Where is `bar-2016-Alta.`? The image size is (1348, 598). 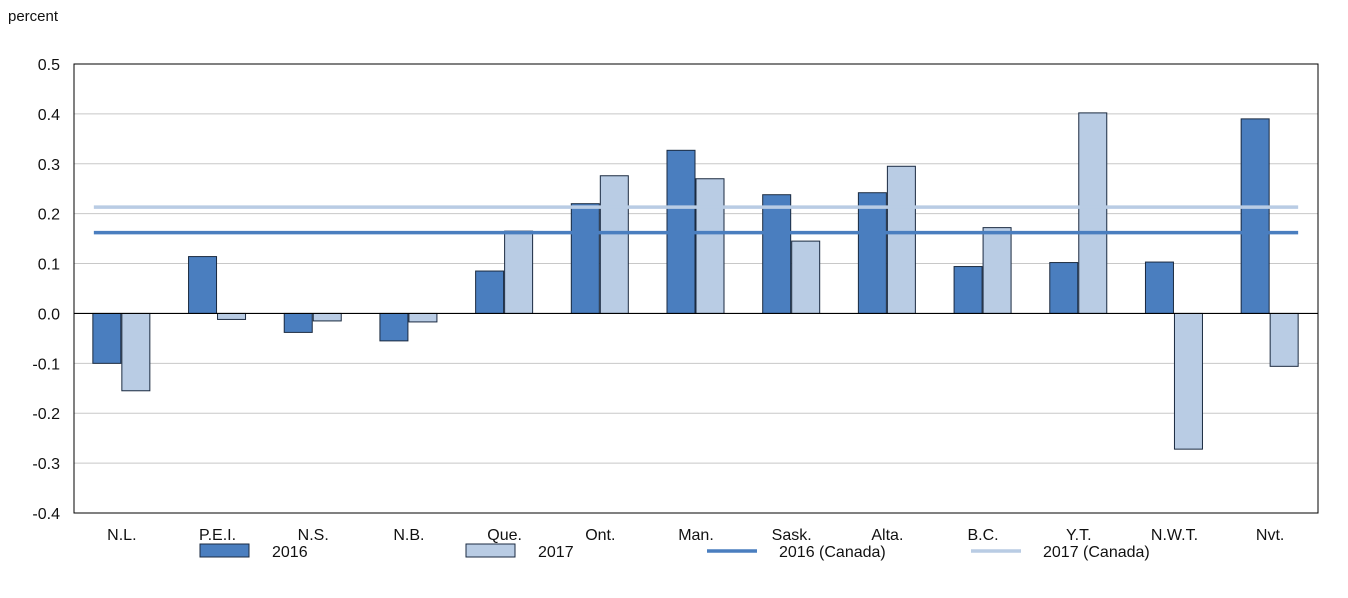
bar-2016-Alta. is located at coordinates (872, 253).